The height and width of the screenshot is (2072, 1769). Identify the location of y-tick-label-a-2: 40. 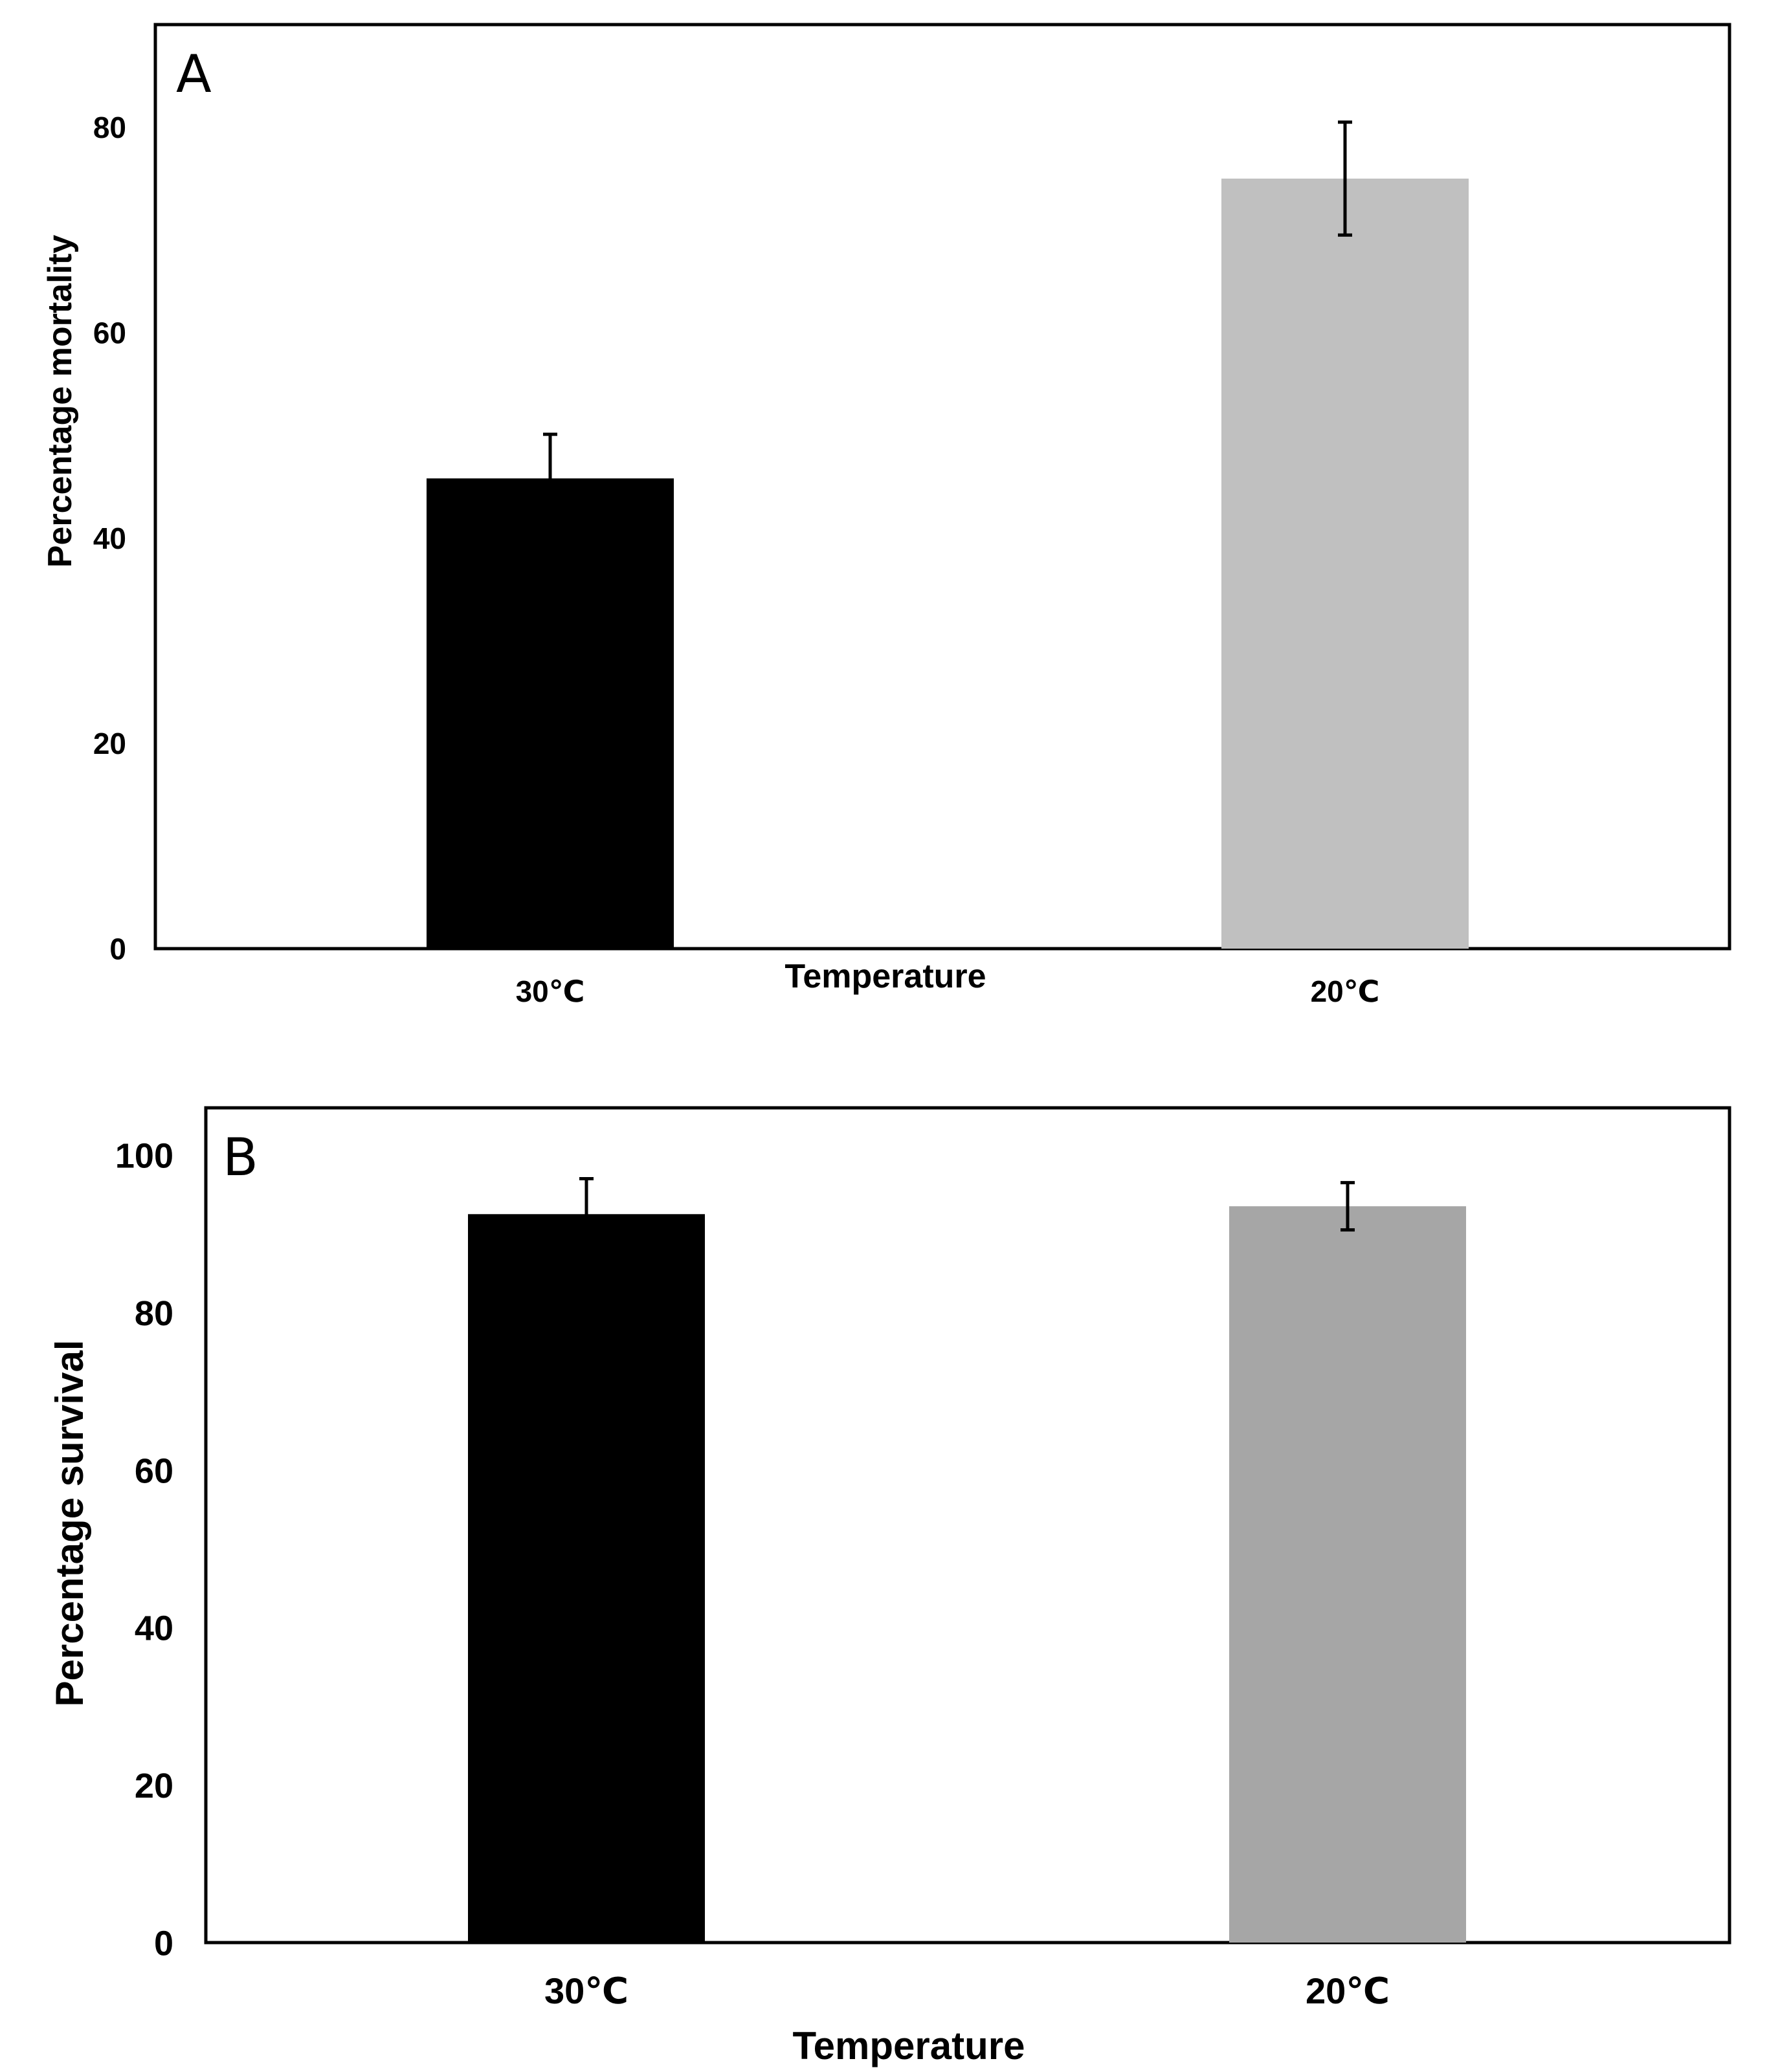
(109, 538).